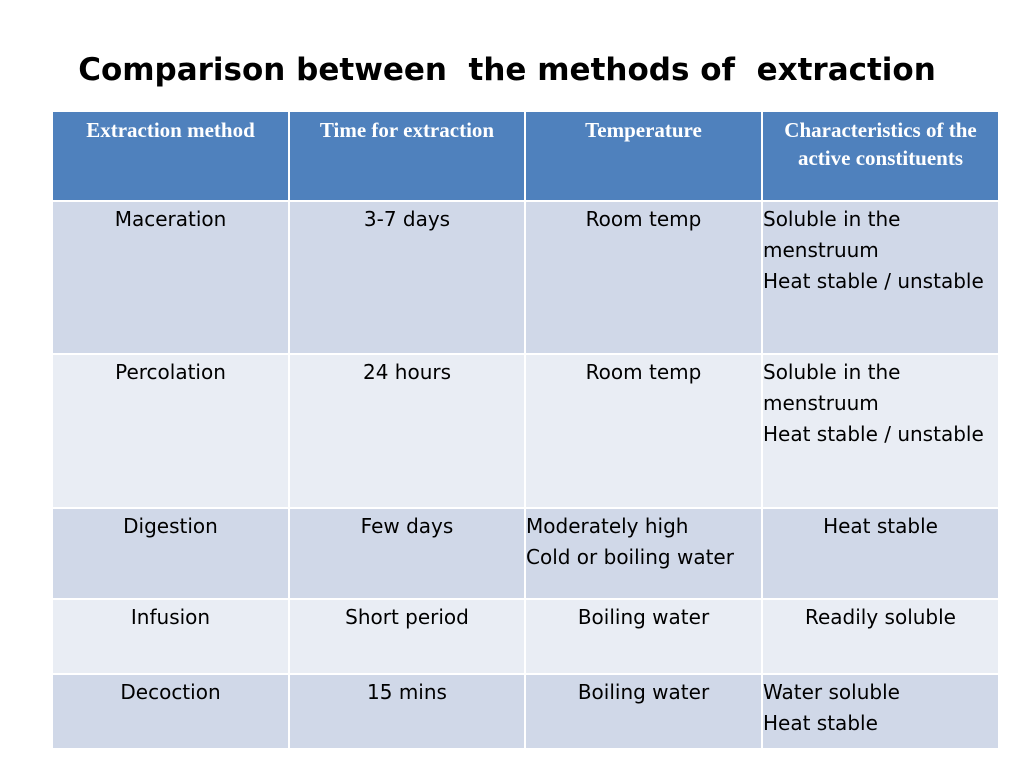 The height and width of the screenshot is (768, 1024). Describe the element at coordinates (407, 277) in the screenshot. I see `cell-time: 3-7 days` at that location.